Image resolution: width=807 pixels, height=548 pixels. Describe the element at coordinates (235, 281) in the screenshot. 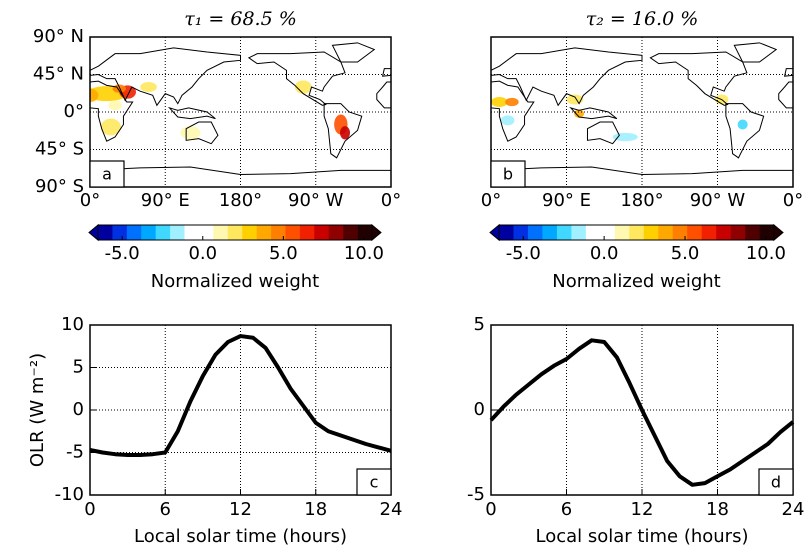

I see `colorbar-label: Normalized weight` at that location.